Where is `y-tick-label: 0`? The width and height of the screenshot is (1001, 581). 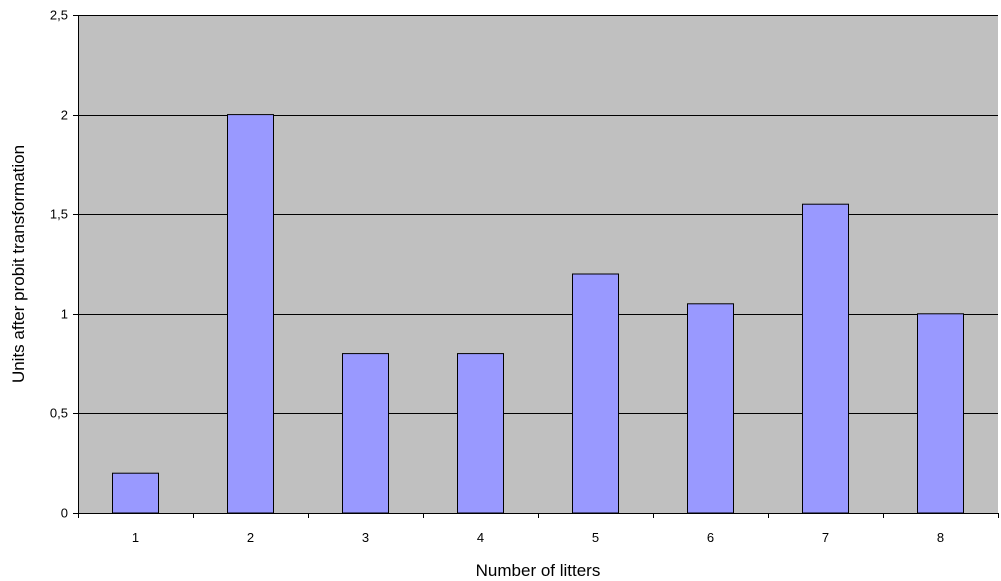
y-tick-label: 0 is located at coordinates (64, 513).